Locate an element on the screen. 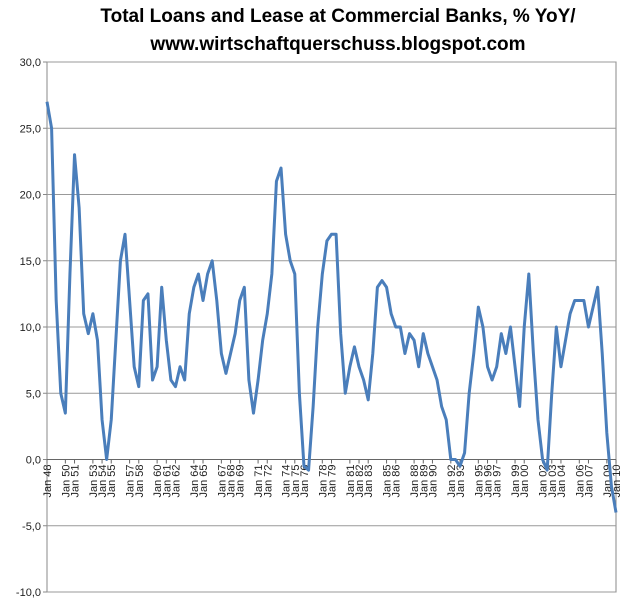  x-tick-label: Jan 92 is located at coordinates (452, 481).